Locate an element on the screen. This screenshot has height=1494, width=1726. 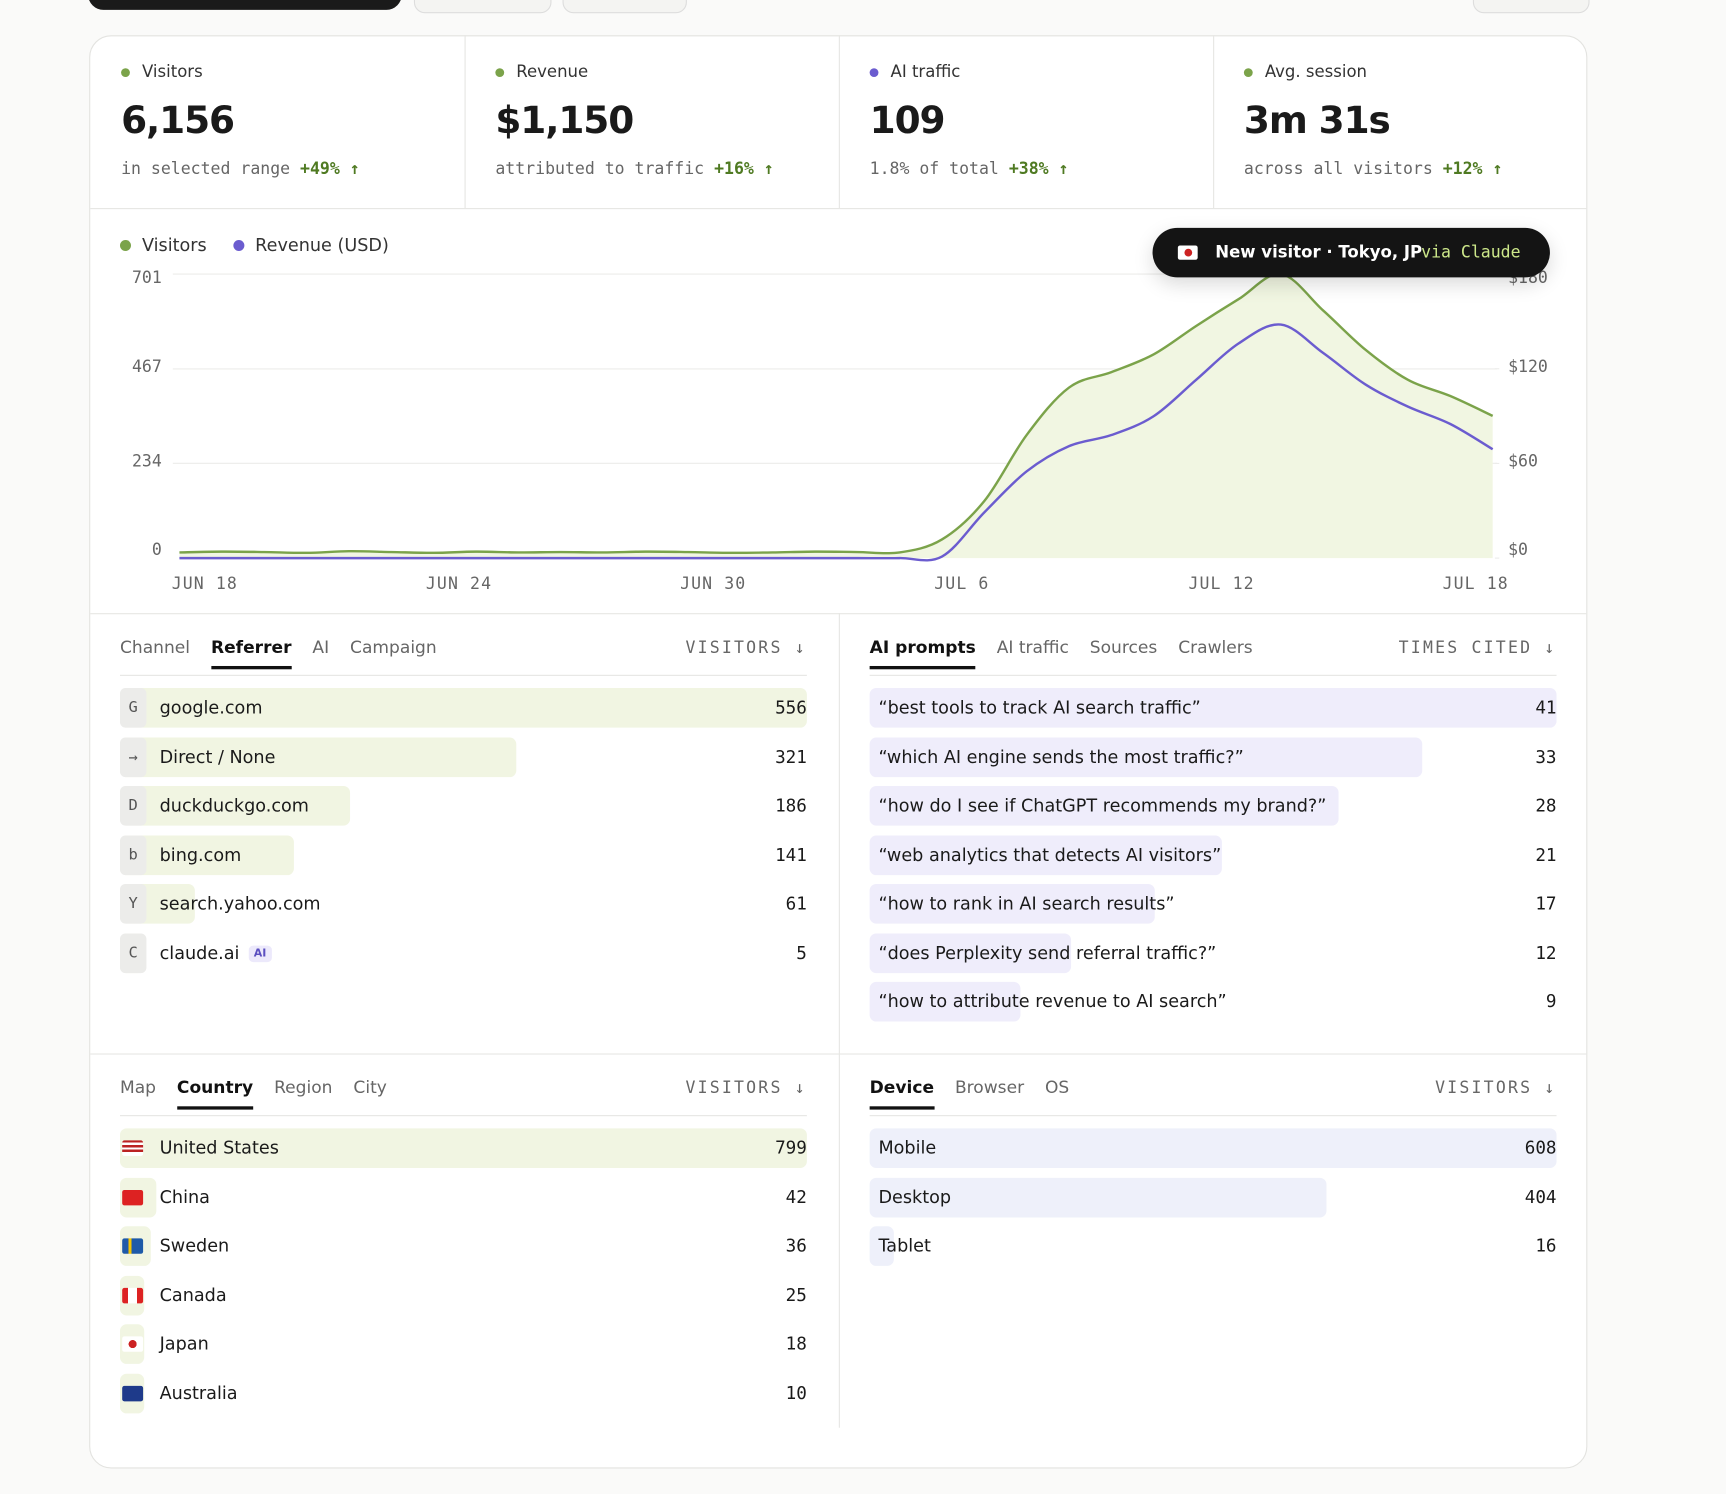
legend-label: Revenue (USD) is located at coordinates (322, 245).